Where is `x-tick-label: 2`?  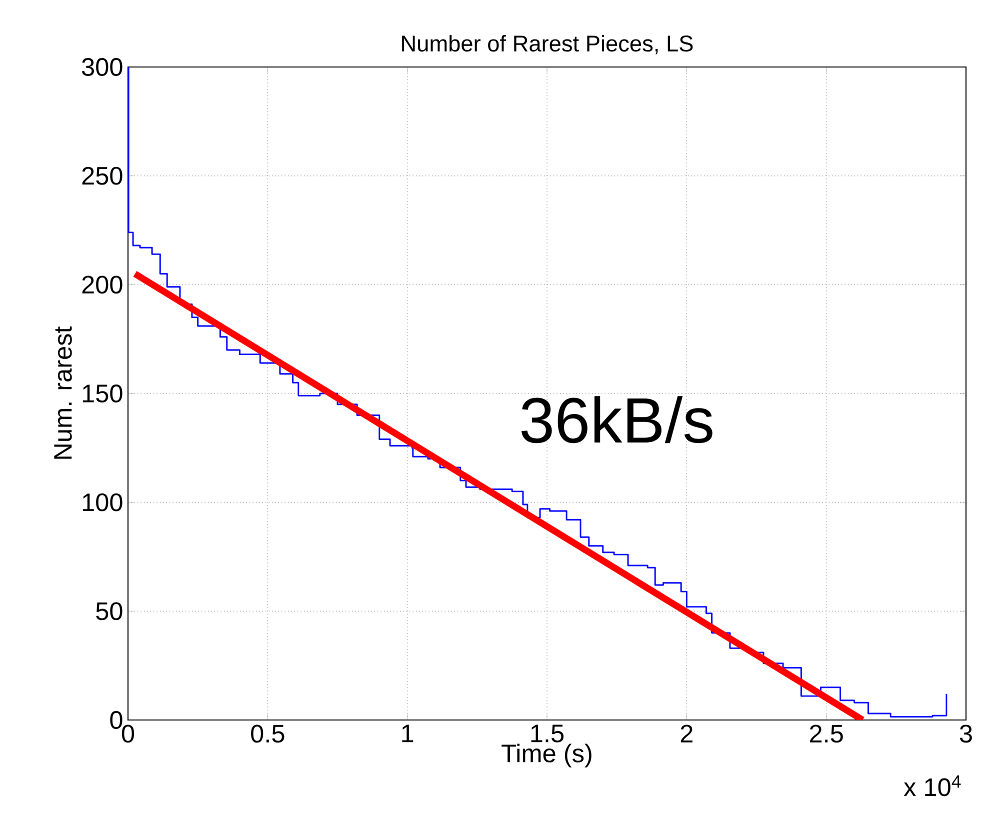 x-tick-label: 2 is located at coordinates (686, 733).